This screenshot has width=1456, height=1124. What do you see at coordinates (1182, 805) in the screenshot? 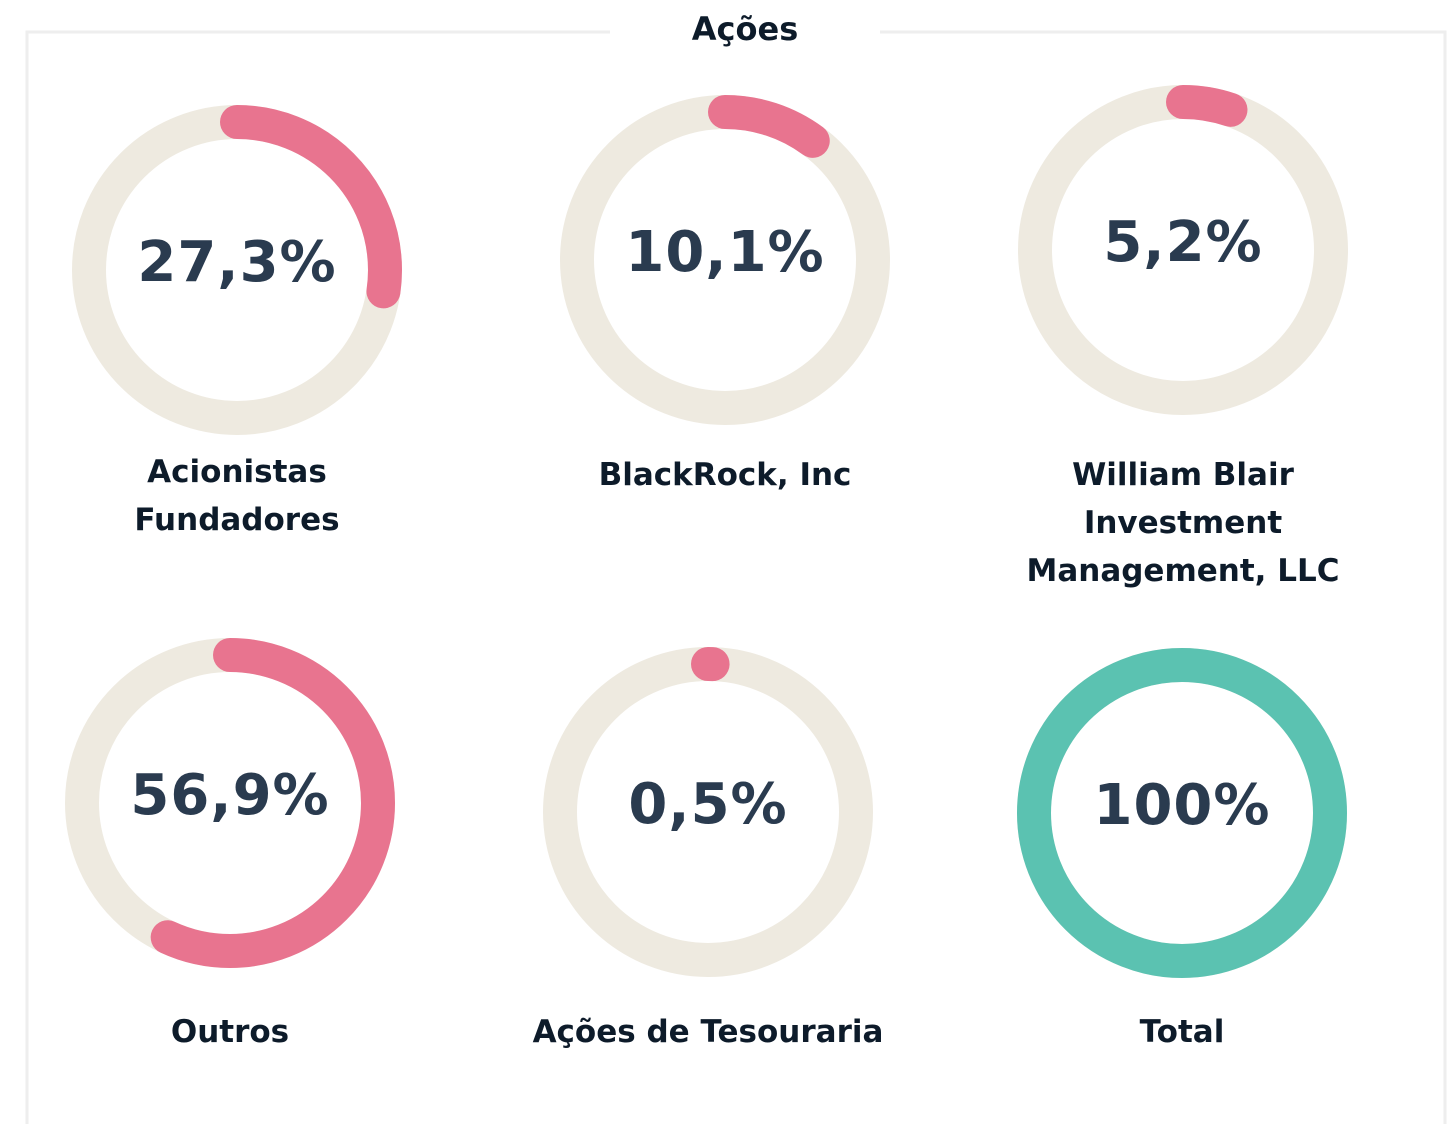
I see `value-label: 100%` at bounding box center [1182, 805].